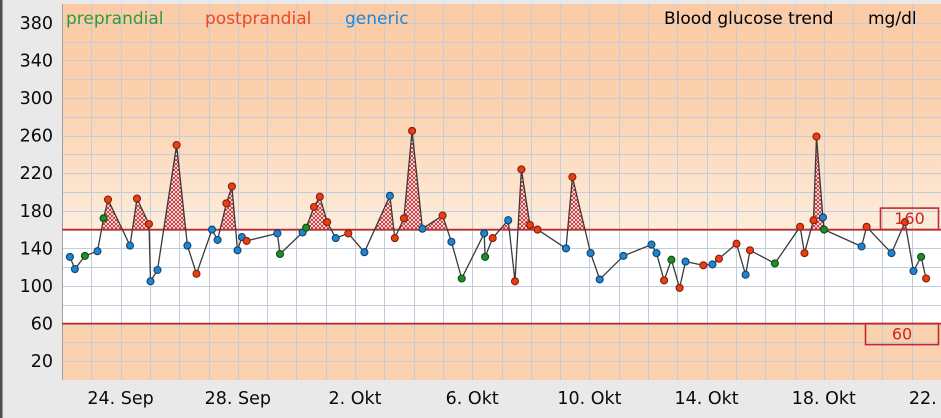  I want to click on x-tick-label: 28. Sep, so click(238, 399).